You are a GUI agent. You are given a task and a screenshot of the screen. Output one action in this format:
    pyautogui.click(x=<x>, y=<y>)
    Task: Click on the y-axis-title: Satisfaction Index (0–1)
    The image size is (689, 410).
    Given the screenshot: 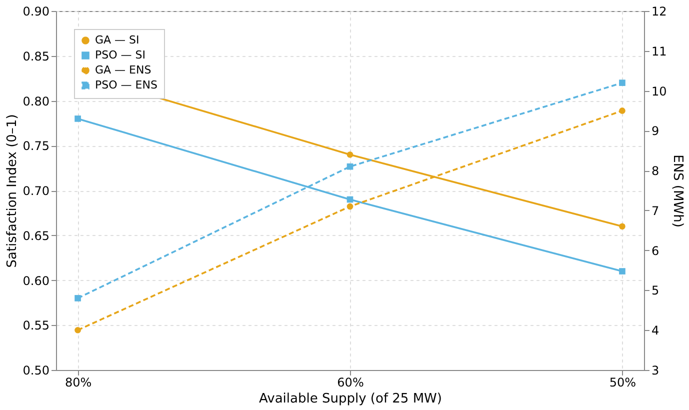 What is the action you would take?
    pyautogui.click(x=12, y=191)
    